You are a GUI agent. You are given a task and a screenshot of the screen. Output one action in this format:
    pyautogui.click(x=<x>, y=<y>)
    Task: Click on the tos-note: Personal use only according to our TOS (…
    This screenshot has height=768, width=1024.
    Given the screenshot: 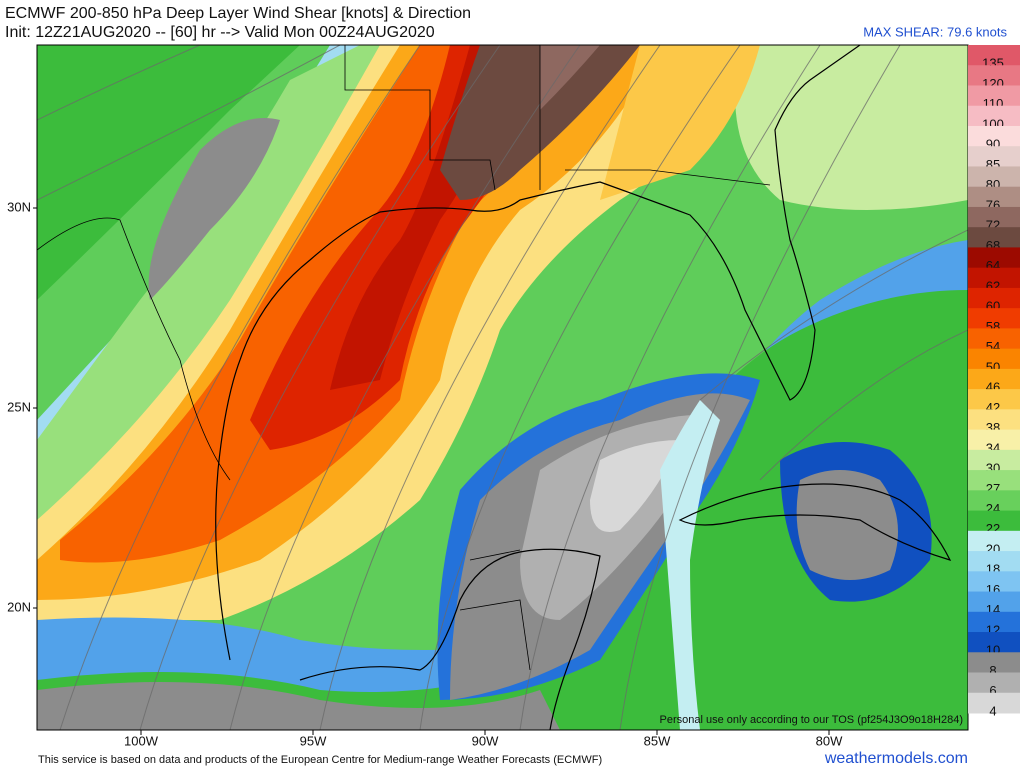 What is the action you would take?
    pyautogui.click(x=812, y=720)
    